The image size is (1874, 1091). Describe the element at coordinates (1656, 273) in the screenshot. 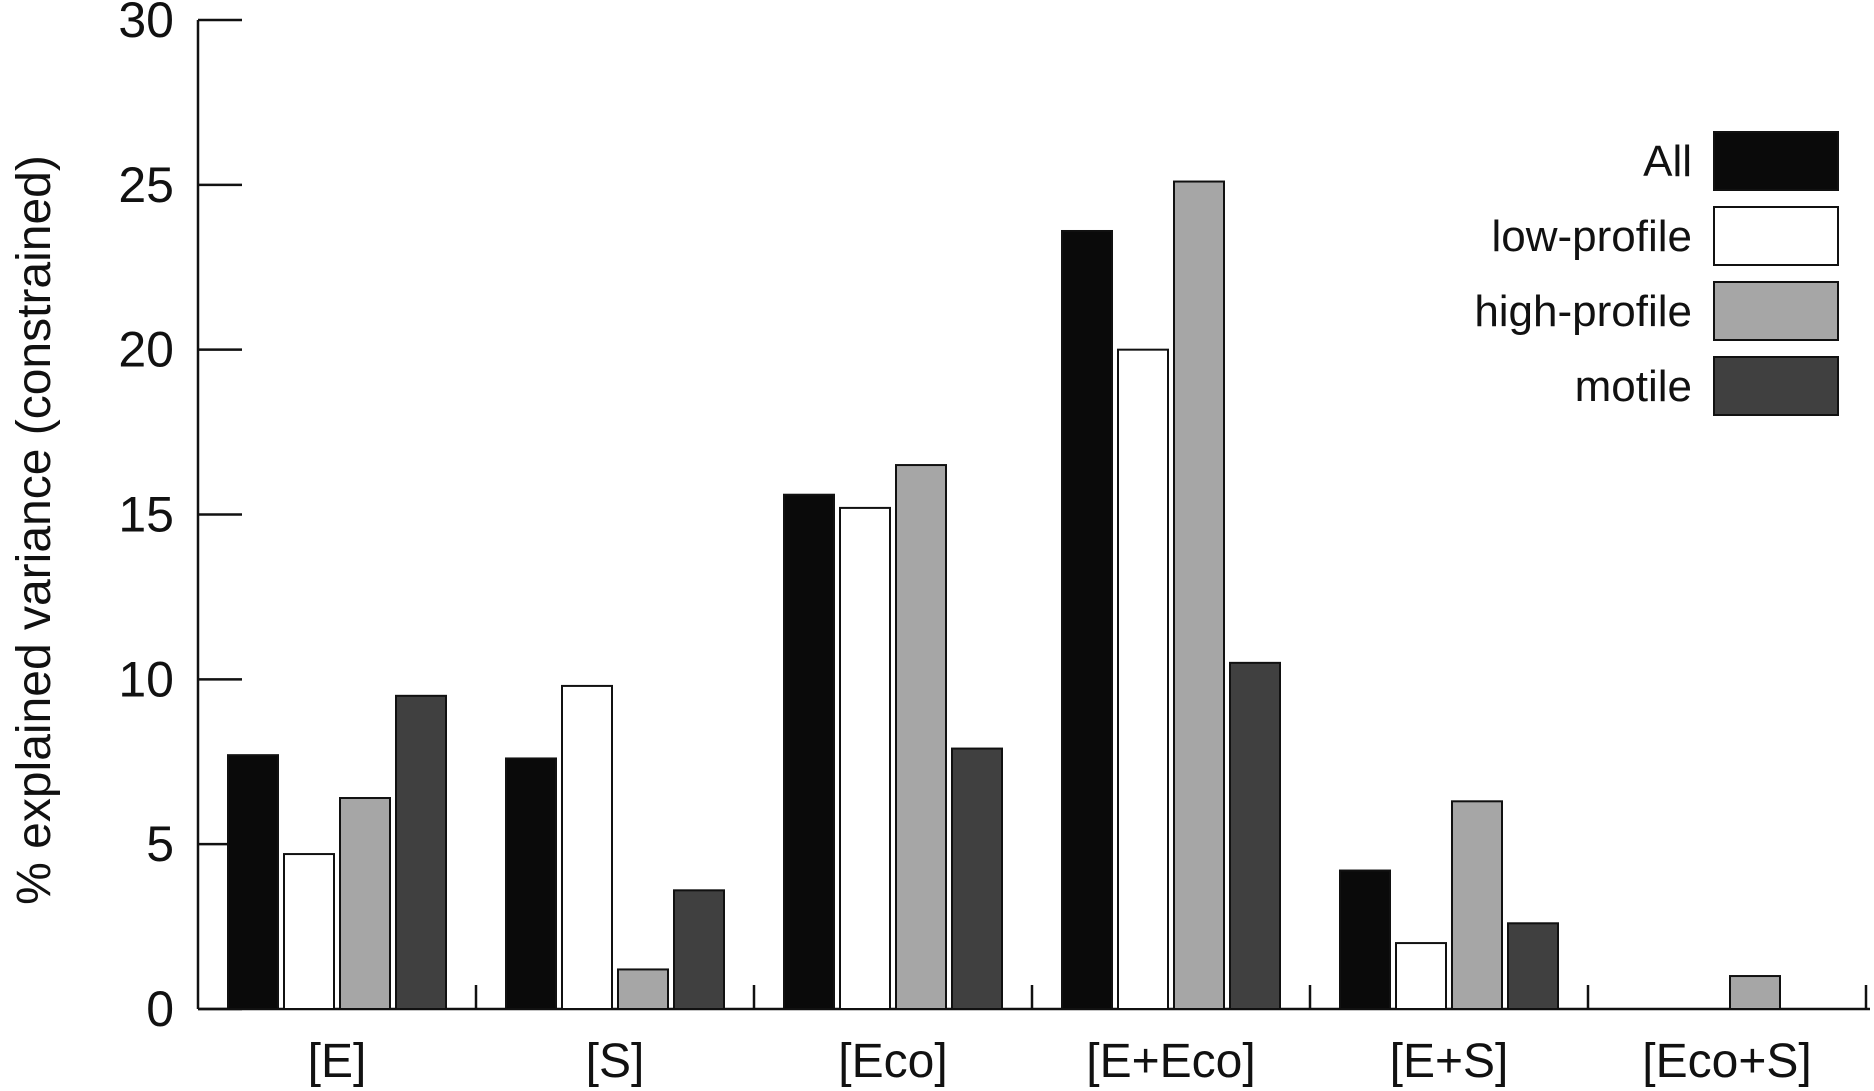

I see `legend: All low-profile high-profile motile` at that location.